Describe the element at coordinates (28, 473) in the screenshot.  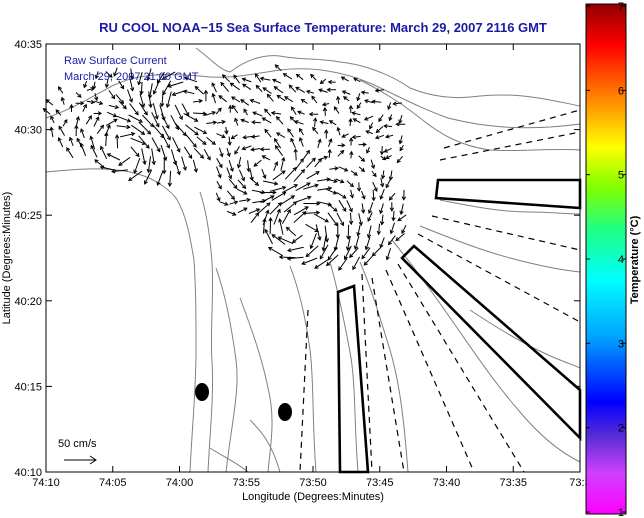
I see `y-tick-label: 40:10` at that location.